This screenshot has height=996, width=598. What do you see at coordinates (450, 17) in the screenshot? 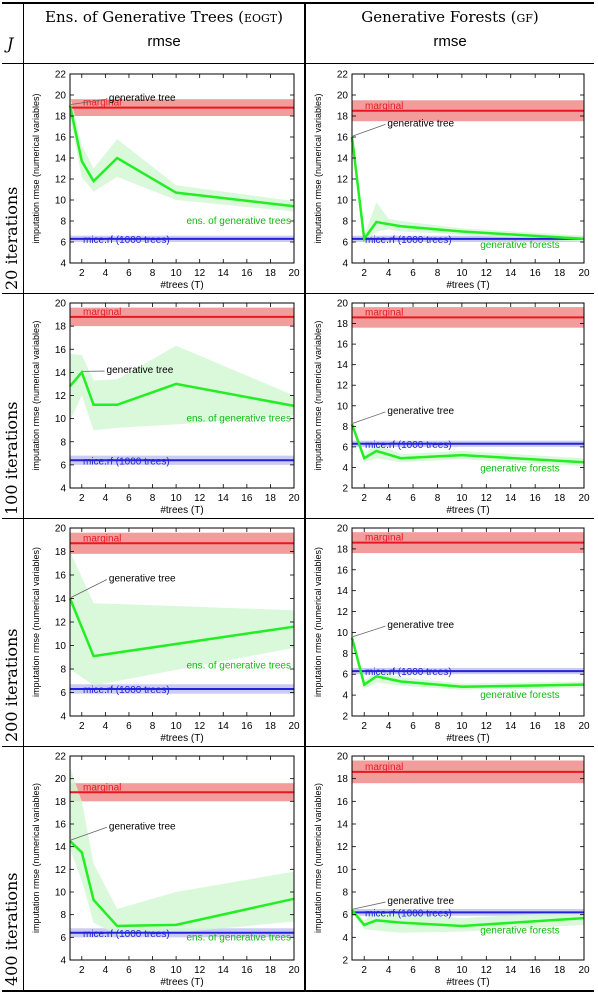
I see `column-title-gf: Generative Forests (GF)` at bounding box center [450, 17].